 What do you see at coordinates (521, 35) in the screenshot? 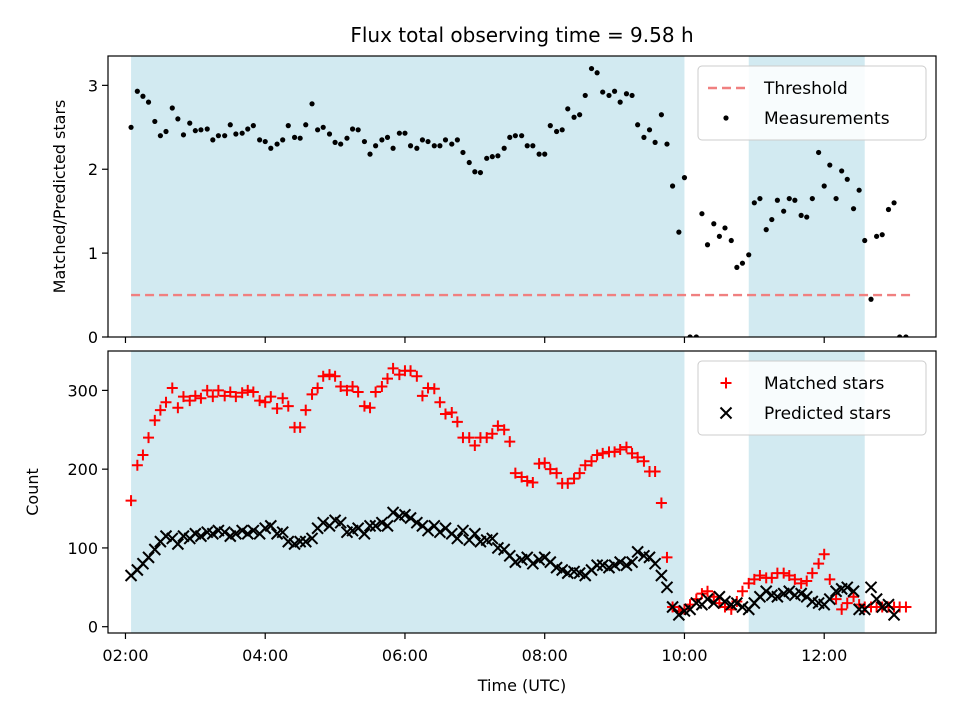
I see `chart-title: Flux total observing time = 9.58 h` at bounding box center [521, 35].